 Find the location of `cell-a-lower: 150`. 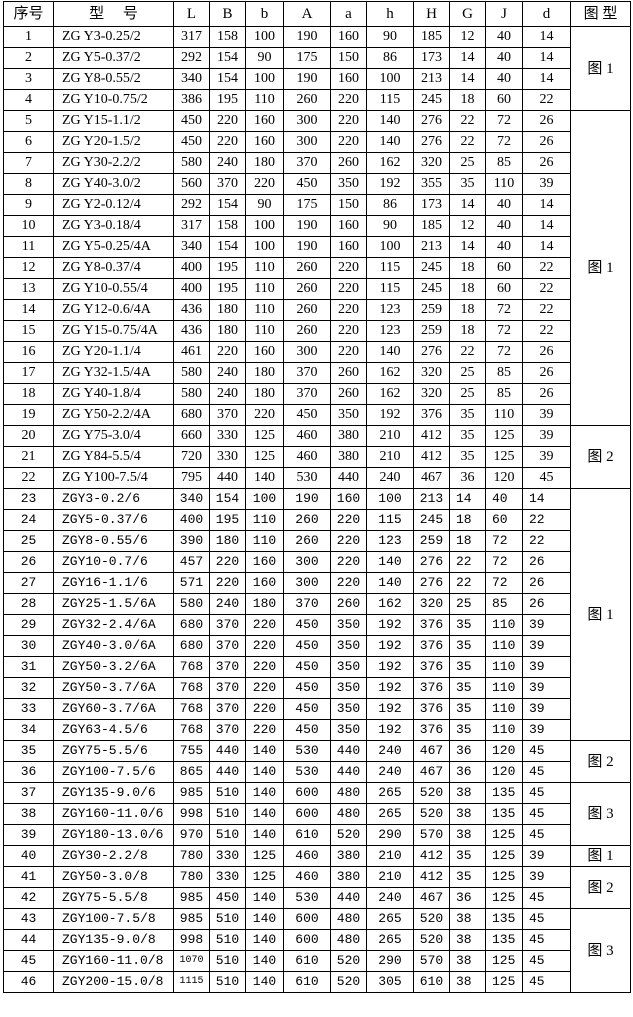

cell-a-lower: 150 is located at coordinates (348, 205).